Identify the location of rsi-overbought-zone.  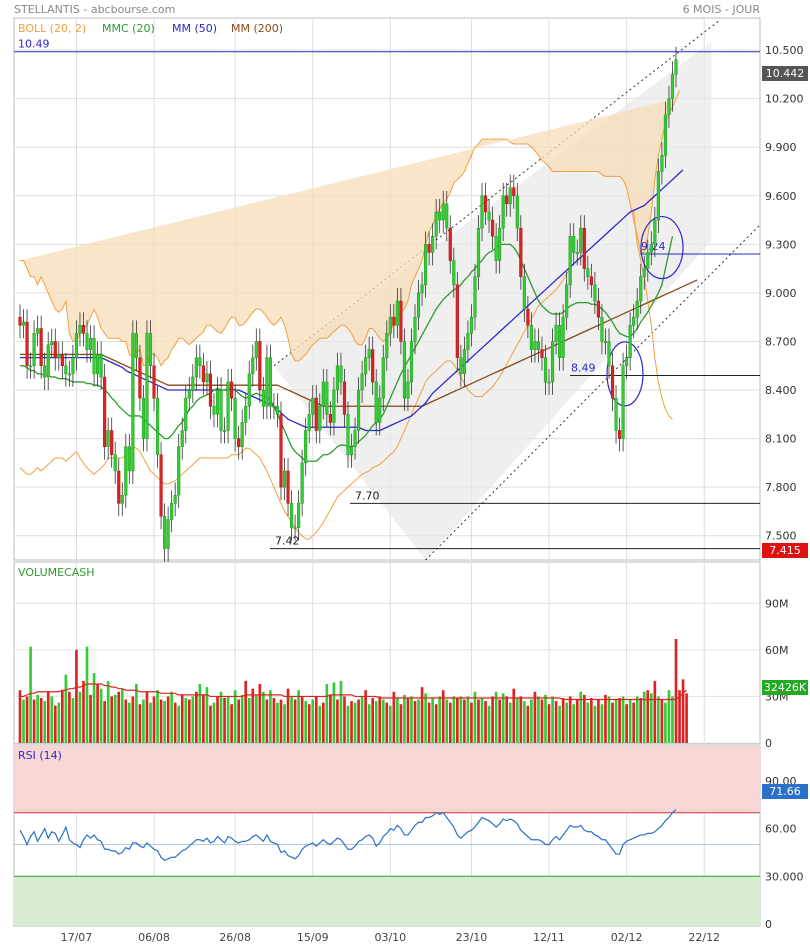
(387, 779).